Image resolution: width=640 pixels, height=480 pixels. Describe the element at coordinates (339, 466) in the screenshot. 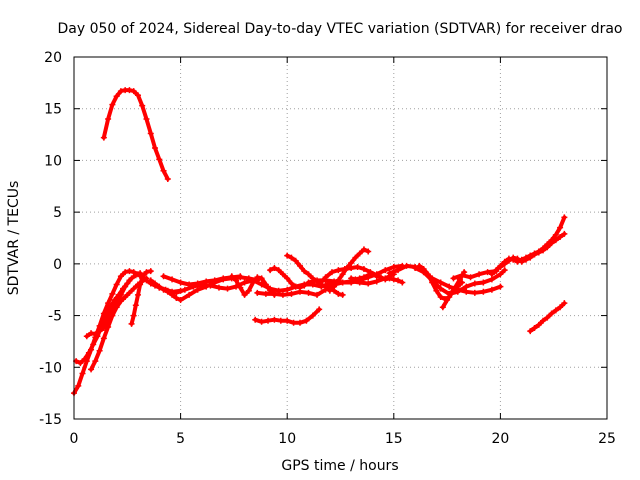

I see `x-axis-label: GPS time / hours` at that location.